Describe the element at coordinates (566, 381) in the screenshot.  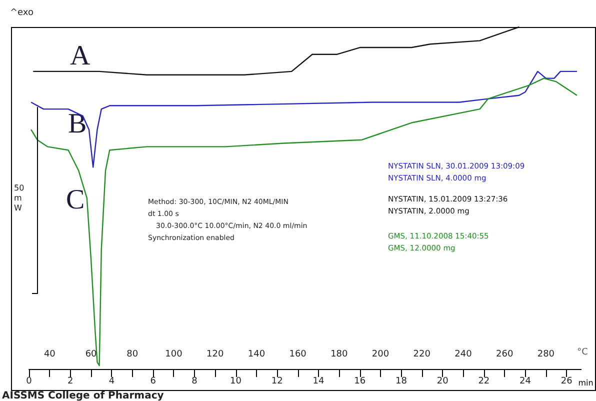
I see `x2-tick-label: 26` at that location.